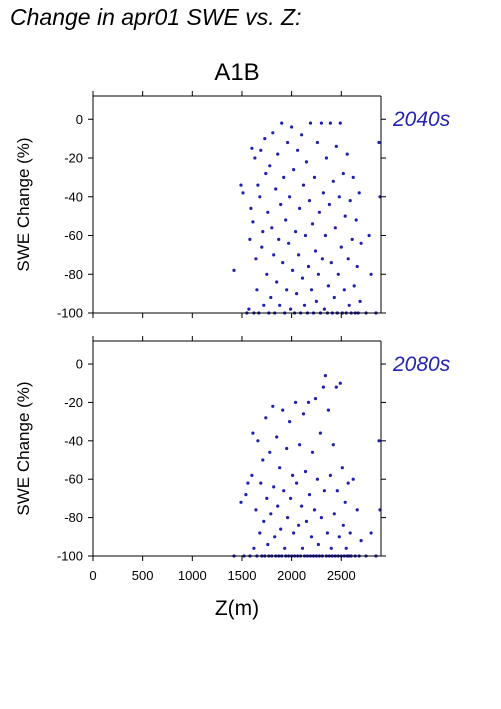  Describe the element at coordinates (92, 575) in the screenshot. I see `x-tick-label: 0` at that location.